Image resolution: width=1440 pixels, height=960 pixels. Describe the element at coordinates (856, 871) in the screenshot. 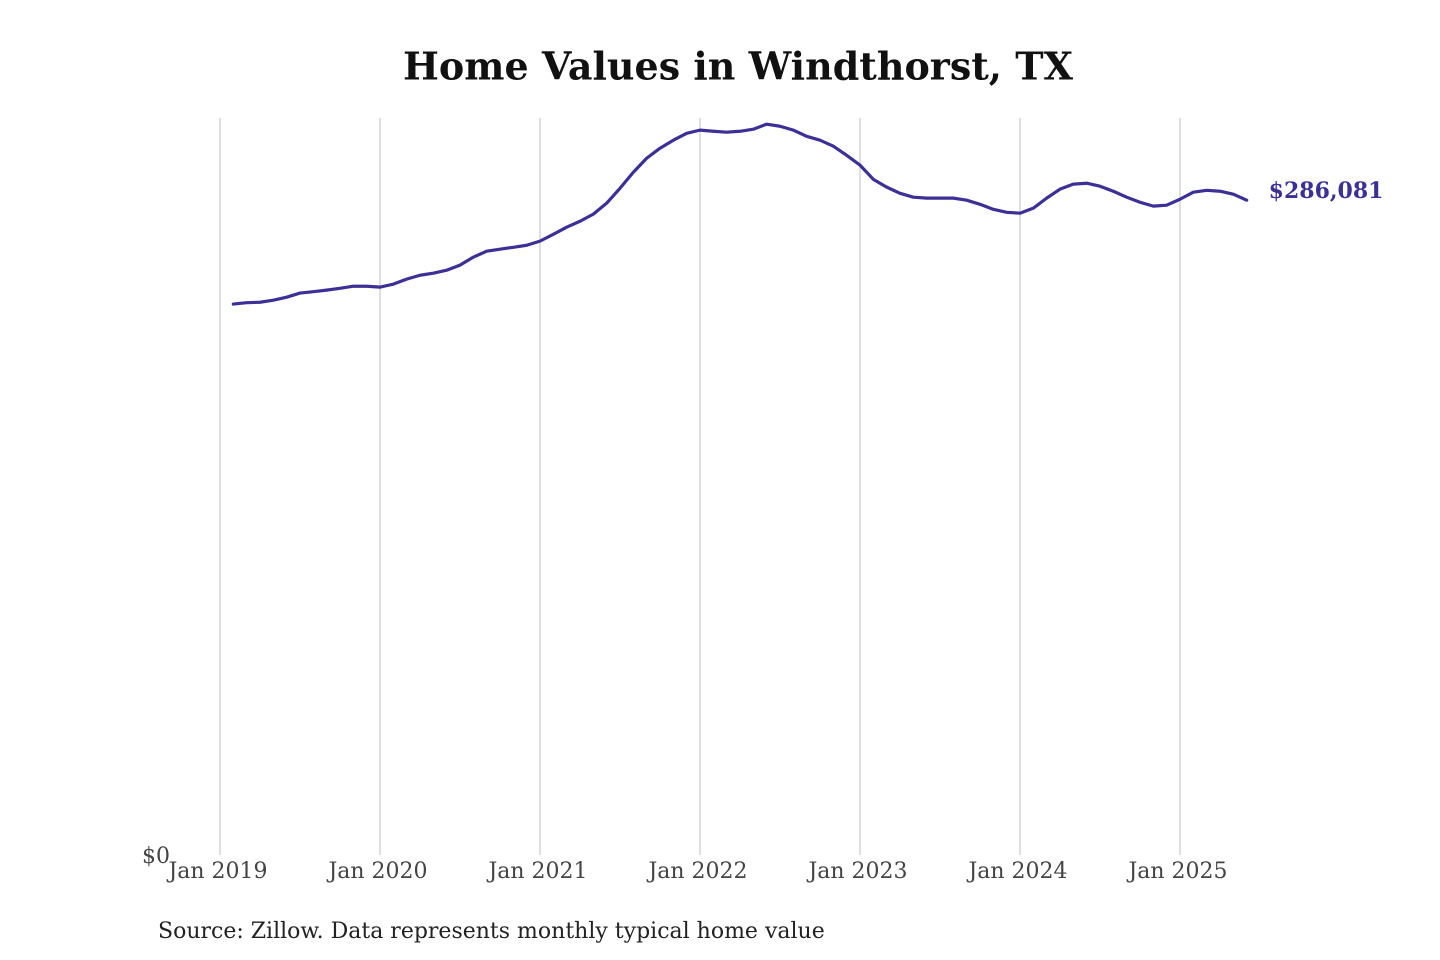

I see `x-tick-label: Jan 2023` at that location.